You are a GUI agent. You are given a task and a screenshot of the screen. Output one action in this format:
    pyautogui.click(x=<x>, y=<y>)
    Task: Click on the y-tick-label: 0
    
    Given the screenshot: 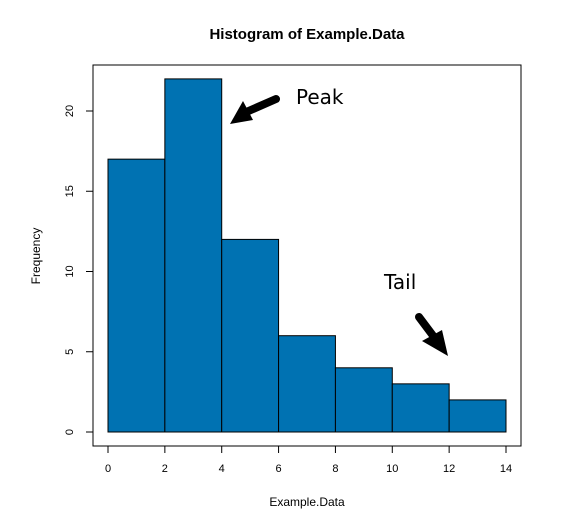 What is the action you would take?
    pyautogui.click(x=70, y=432)
    